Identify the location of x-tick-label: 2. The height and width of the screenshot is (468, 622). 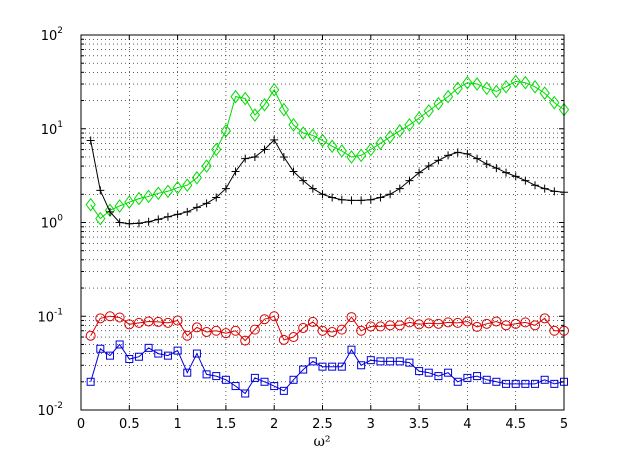
(274, 424).